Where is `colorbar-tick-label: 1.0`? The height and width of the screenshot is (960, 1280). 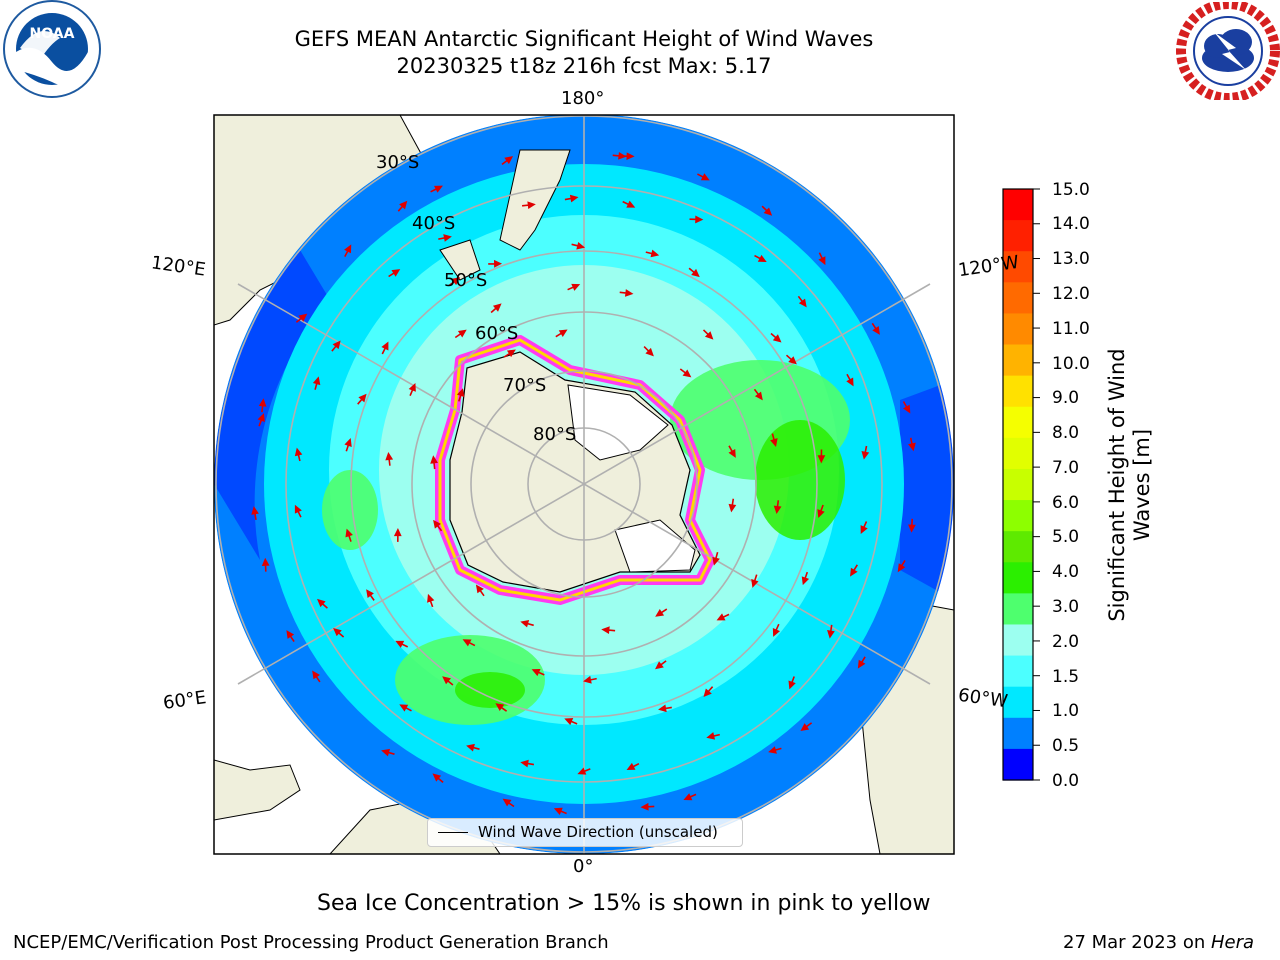
colorbar-tick-label: 1.0 is located at coordinates (1066, 711).